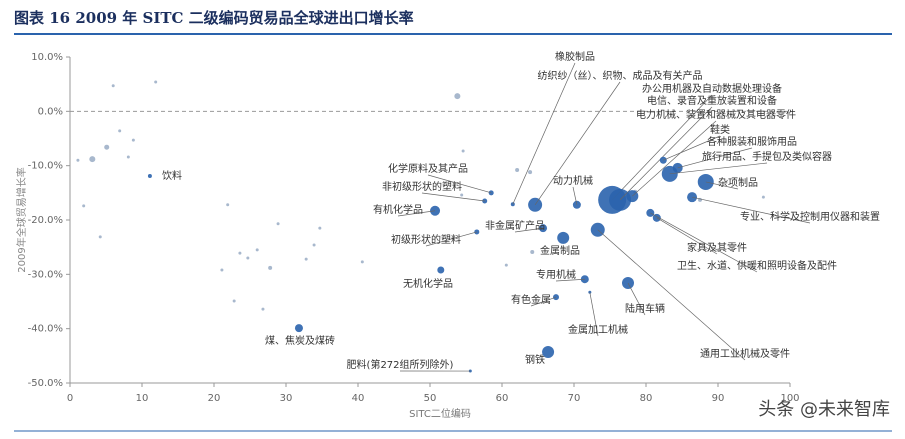 This screenshot has height=439, width=905. I want to click on x-tick-label: 80, so click(646, 398).